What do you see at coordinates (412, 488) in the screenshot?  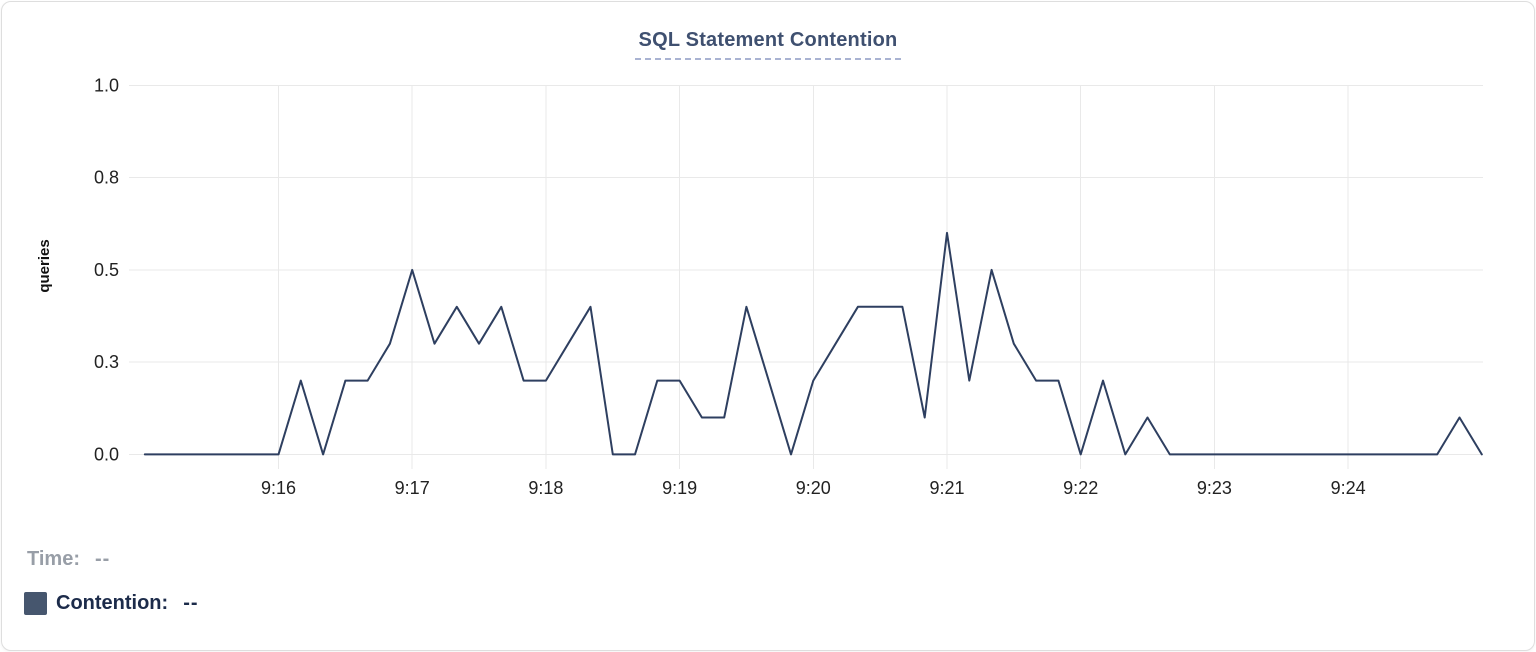 I see `svg-text: 9:17` at bounding box center [412, 488].